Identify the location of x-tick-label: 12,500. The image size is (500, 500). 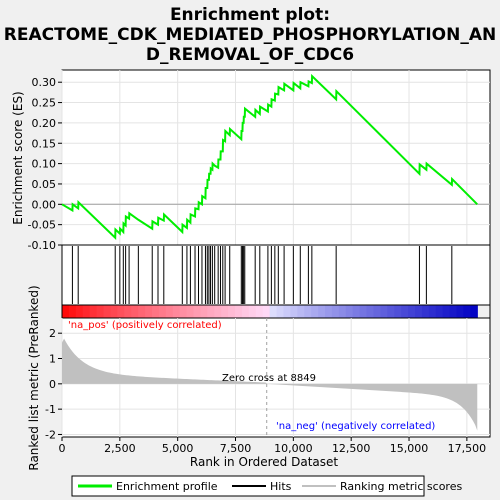
(351, 448).